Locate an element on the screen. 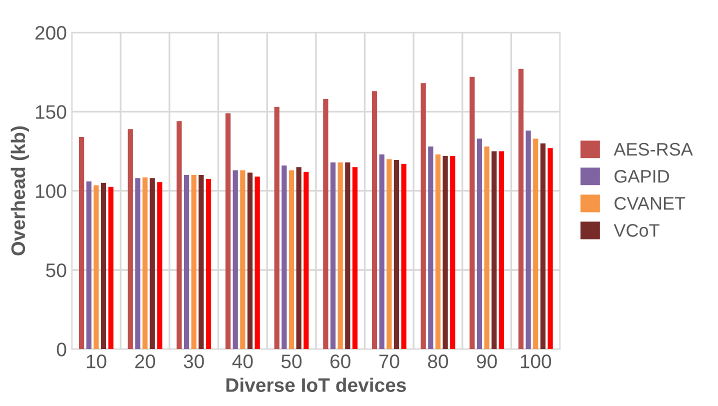  legend-label: GAPID is located at coordinates (641, 176).